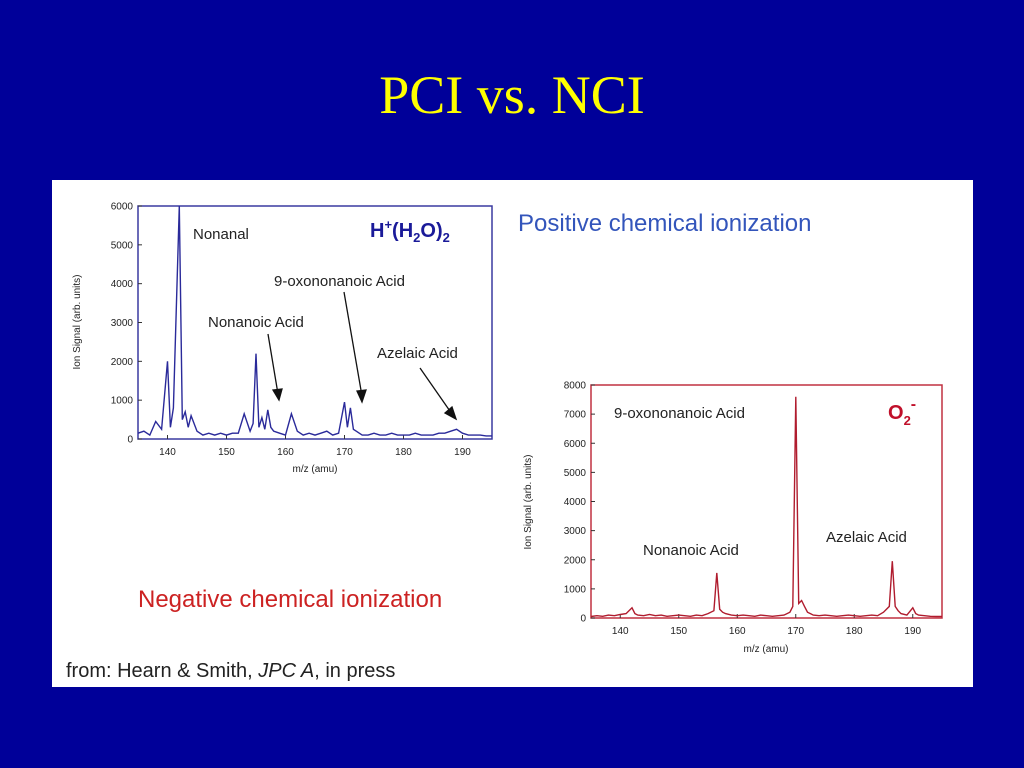  Describe the element at coordinates (122, 245) in the screenshot. I see `pci-y-tick-label: 5000` at that location.